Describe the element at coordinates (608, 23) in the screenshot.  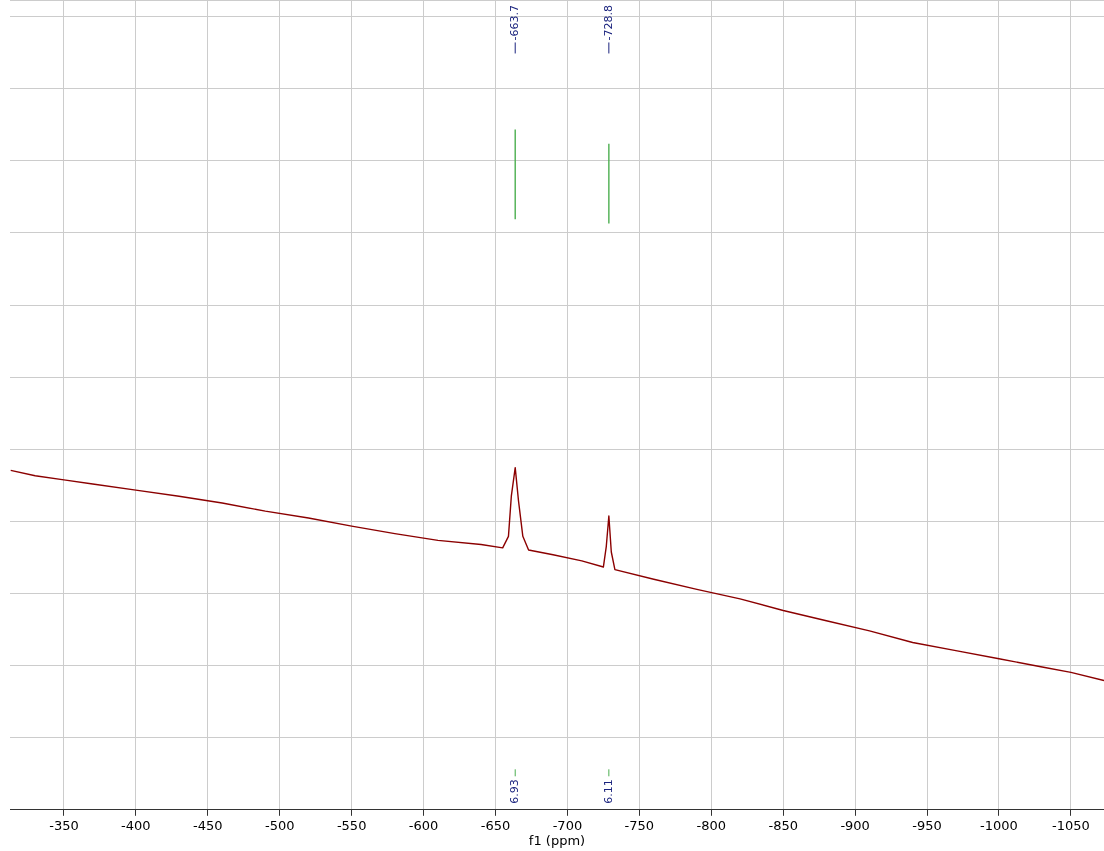
I see `ref-line-label: -728.8` at that location.